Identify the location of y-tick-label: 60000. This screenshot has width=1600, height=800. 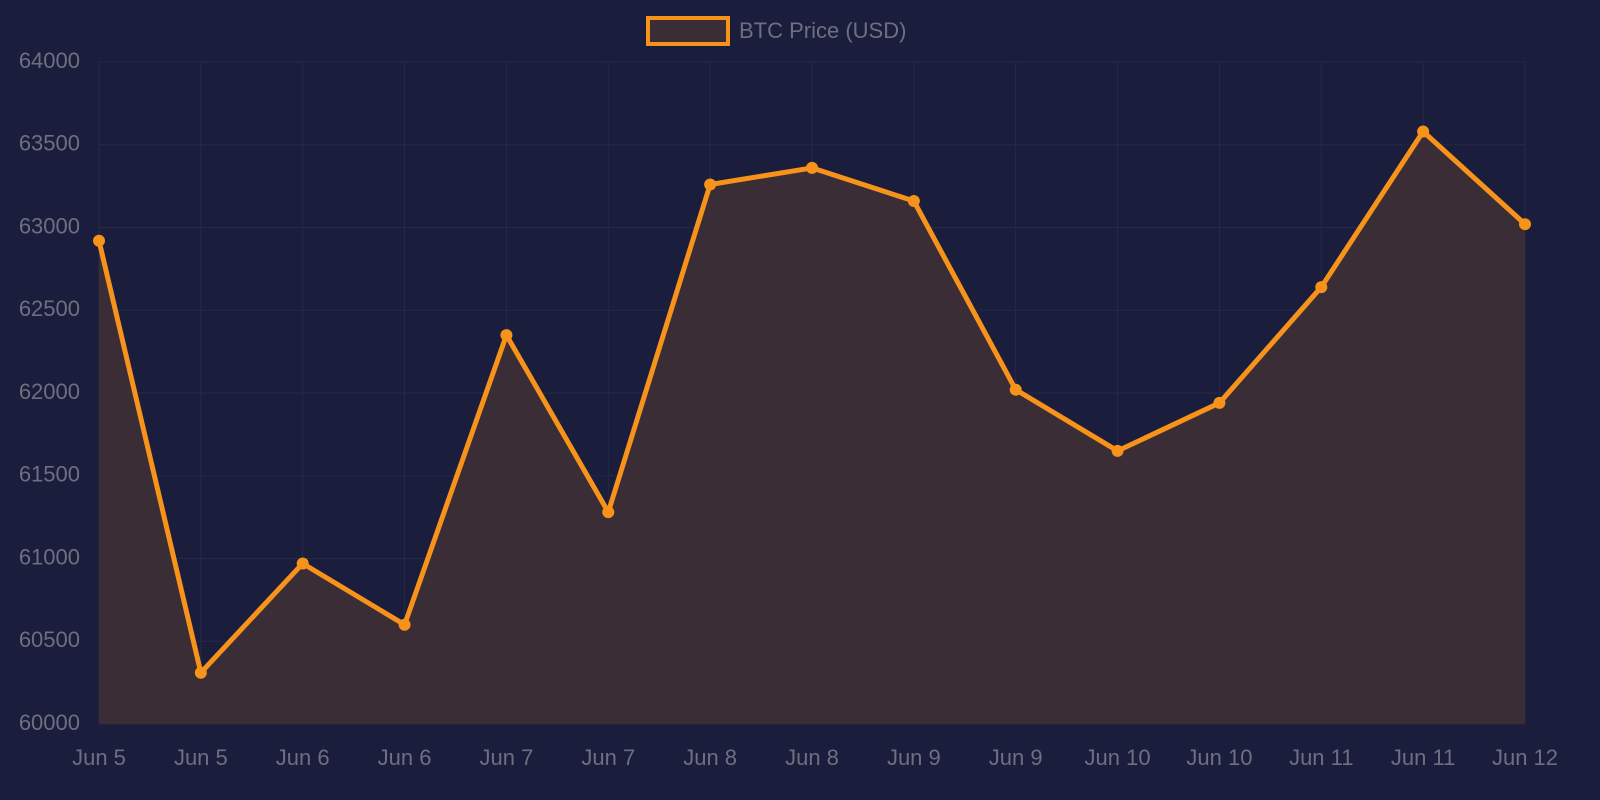
(49, 722).